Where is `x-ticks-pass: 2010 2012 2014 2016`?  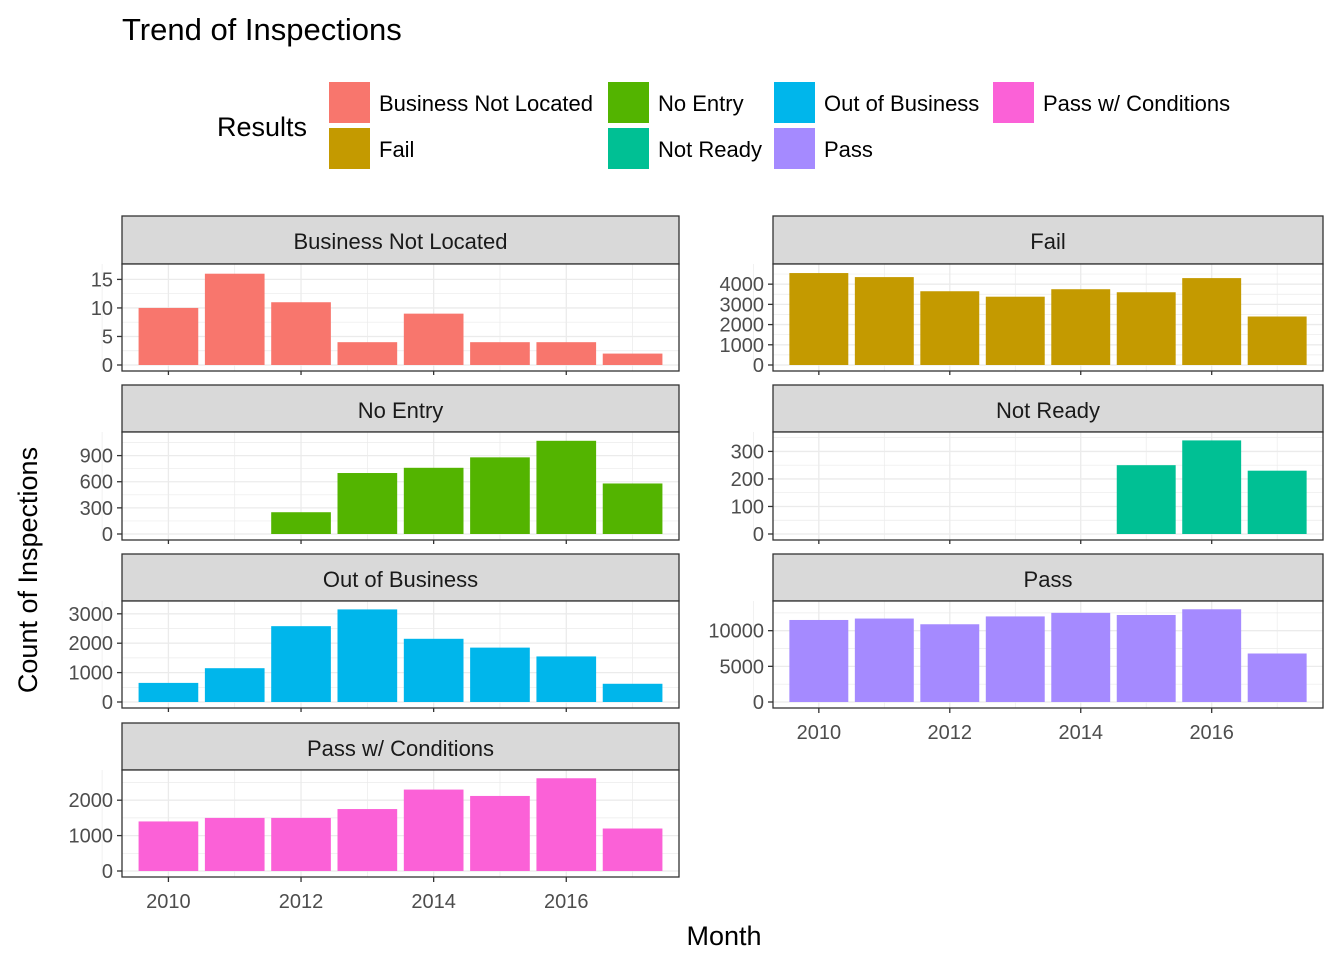
x-ticks-pass: 2010 2012 2014 2016 is located at coordinates (1015, 726).